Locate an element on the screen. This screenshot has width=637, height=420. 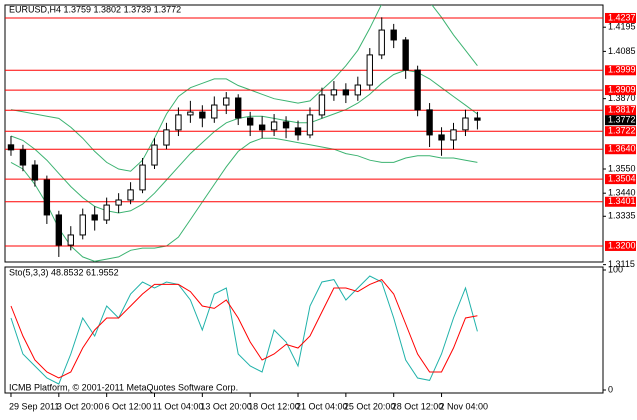
x-tick-label: 25 Oct 20:00 is located at coordinates (370, 406).